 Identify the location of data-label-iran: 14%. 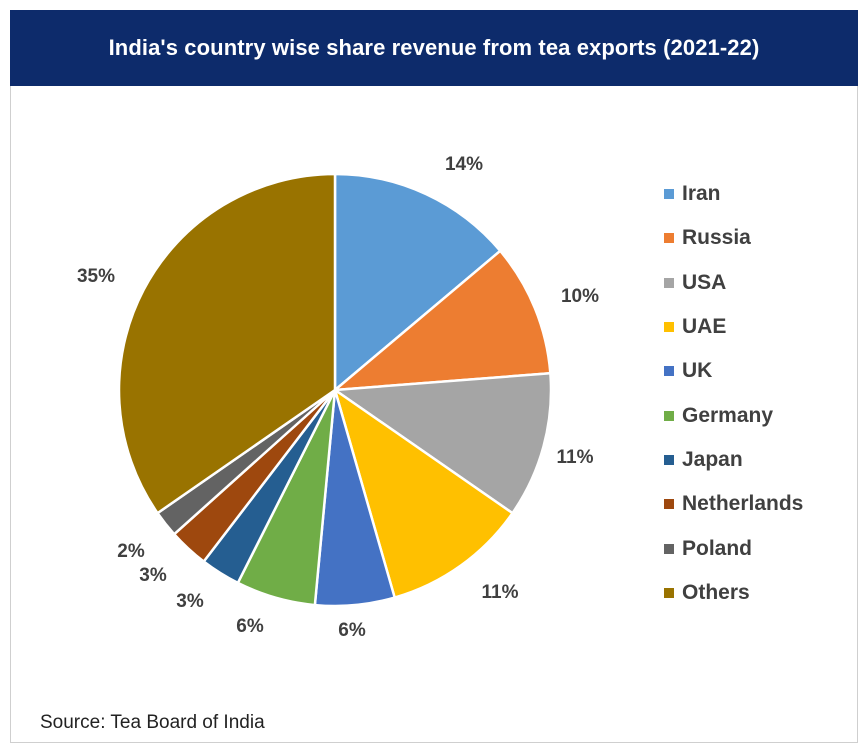
(464, 164).